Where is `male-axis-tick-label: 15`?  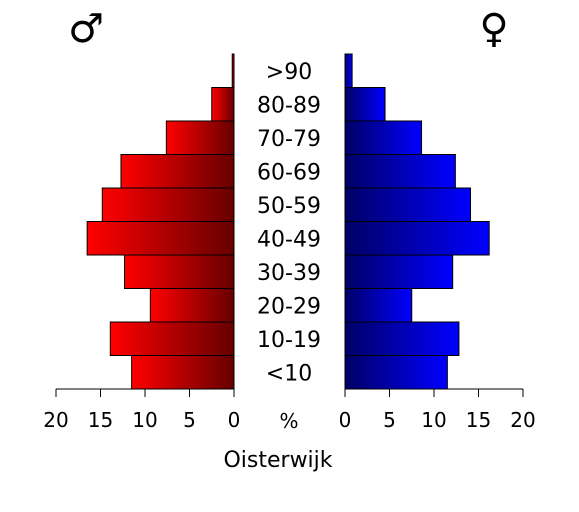
male-axis-tick-label: 15 is located at coordinates (100, 420).